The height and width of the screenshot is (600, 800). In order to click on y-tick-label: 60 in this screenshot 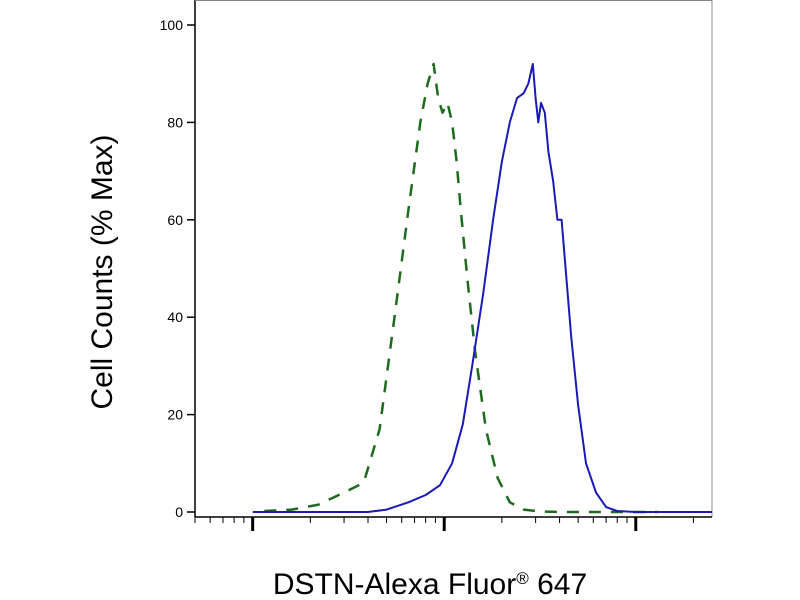, I will do `click(175, 220)`.